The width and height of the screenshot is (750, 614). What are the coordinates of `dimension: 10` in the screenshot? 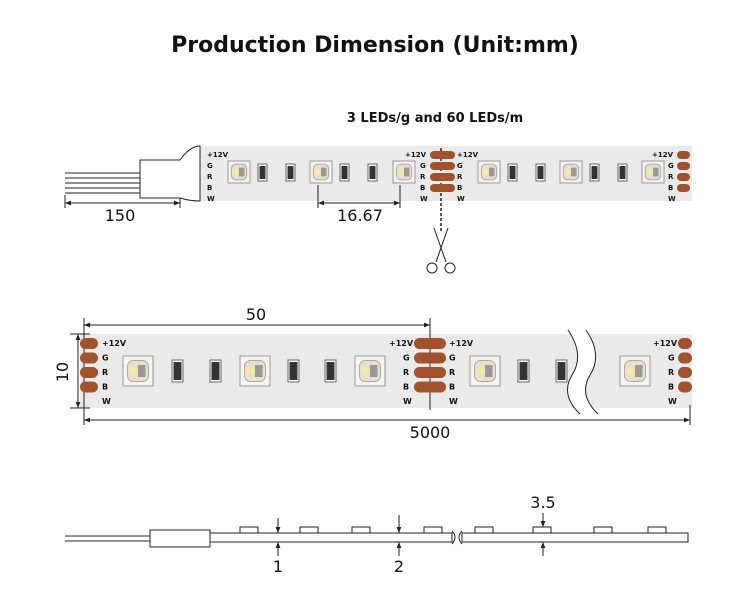 It's located at (62, 372).